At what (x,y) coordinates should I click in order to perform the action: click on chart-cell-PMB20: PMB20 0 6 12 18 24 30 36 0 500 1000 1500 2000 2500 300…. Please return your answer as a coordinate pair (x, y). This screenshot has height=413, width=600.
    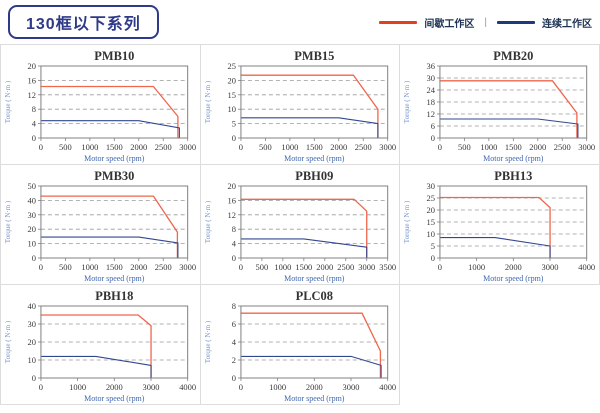
    Looking at the image, I should click on (500, 105).